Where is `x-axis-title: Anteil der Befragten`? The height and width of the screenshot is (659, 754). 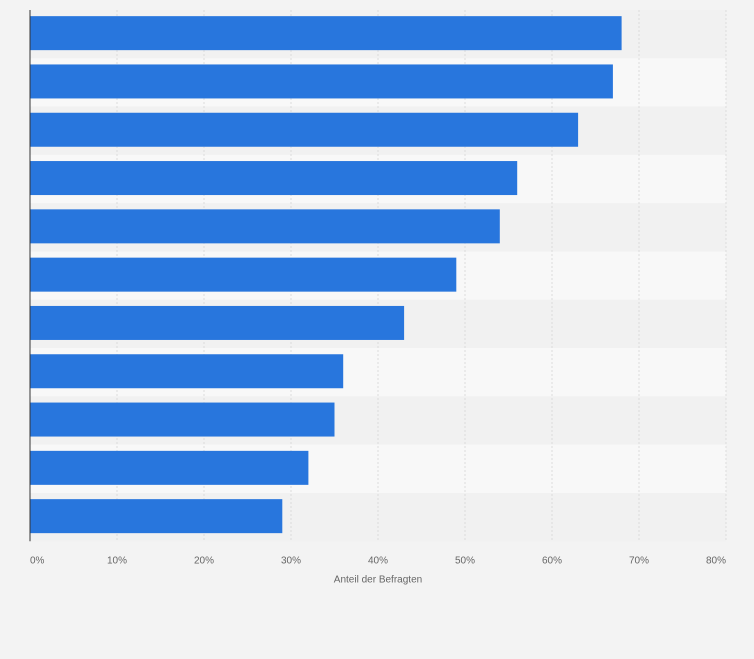
x-axis-title: Anteil der Befragten is located at coordinates (378, 579).